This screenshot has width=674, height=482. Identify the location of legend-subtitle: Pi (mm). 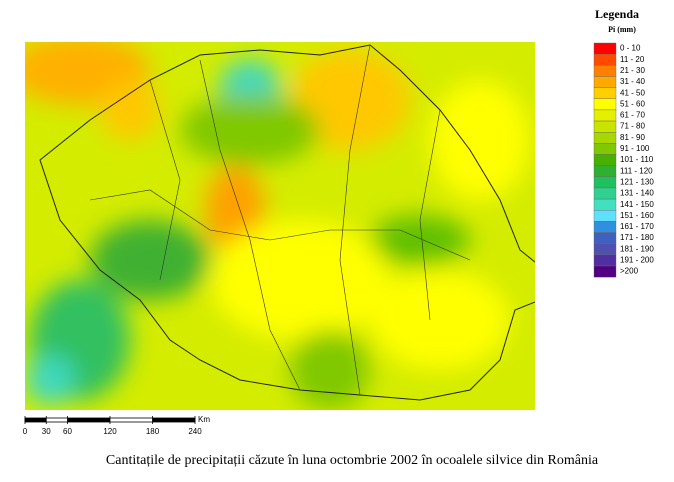
(622, 29).